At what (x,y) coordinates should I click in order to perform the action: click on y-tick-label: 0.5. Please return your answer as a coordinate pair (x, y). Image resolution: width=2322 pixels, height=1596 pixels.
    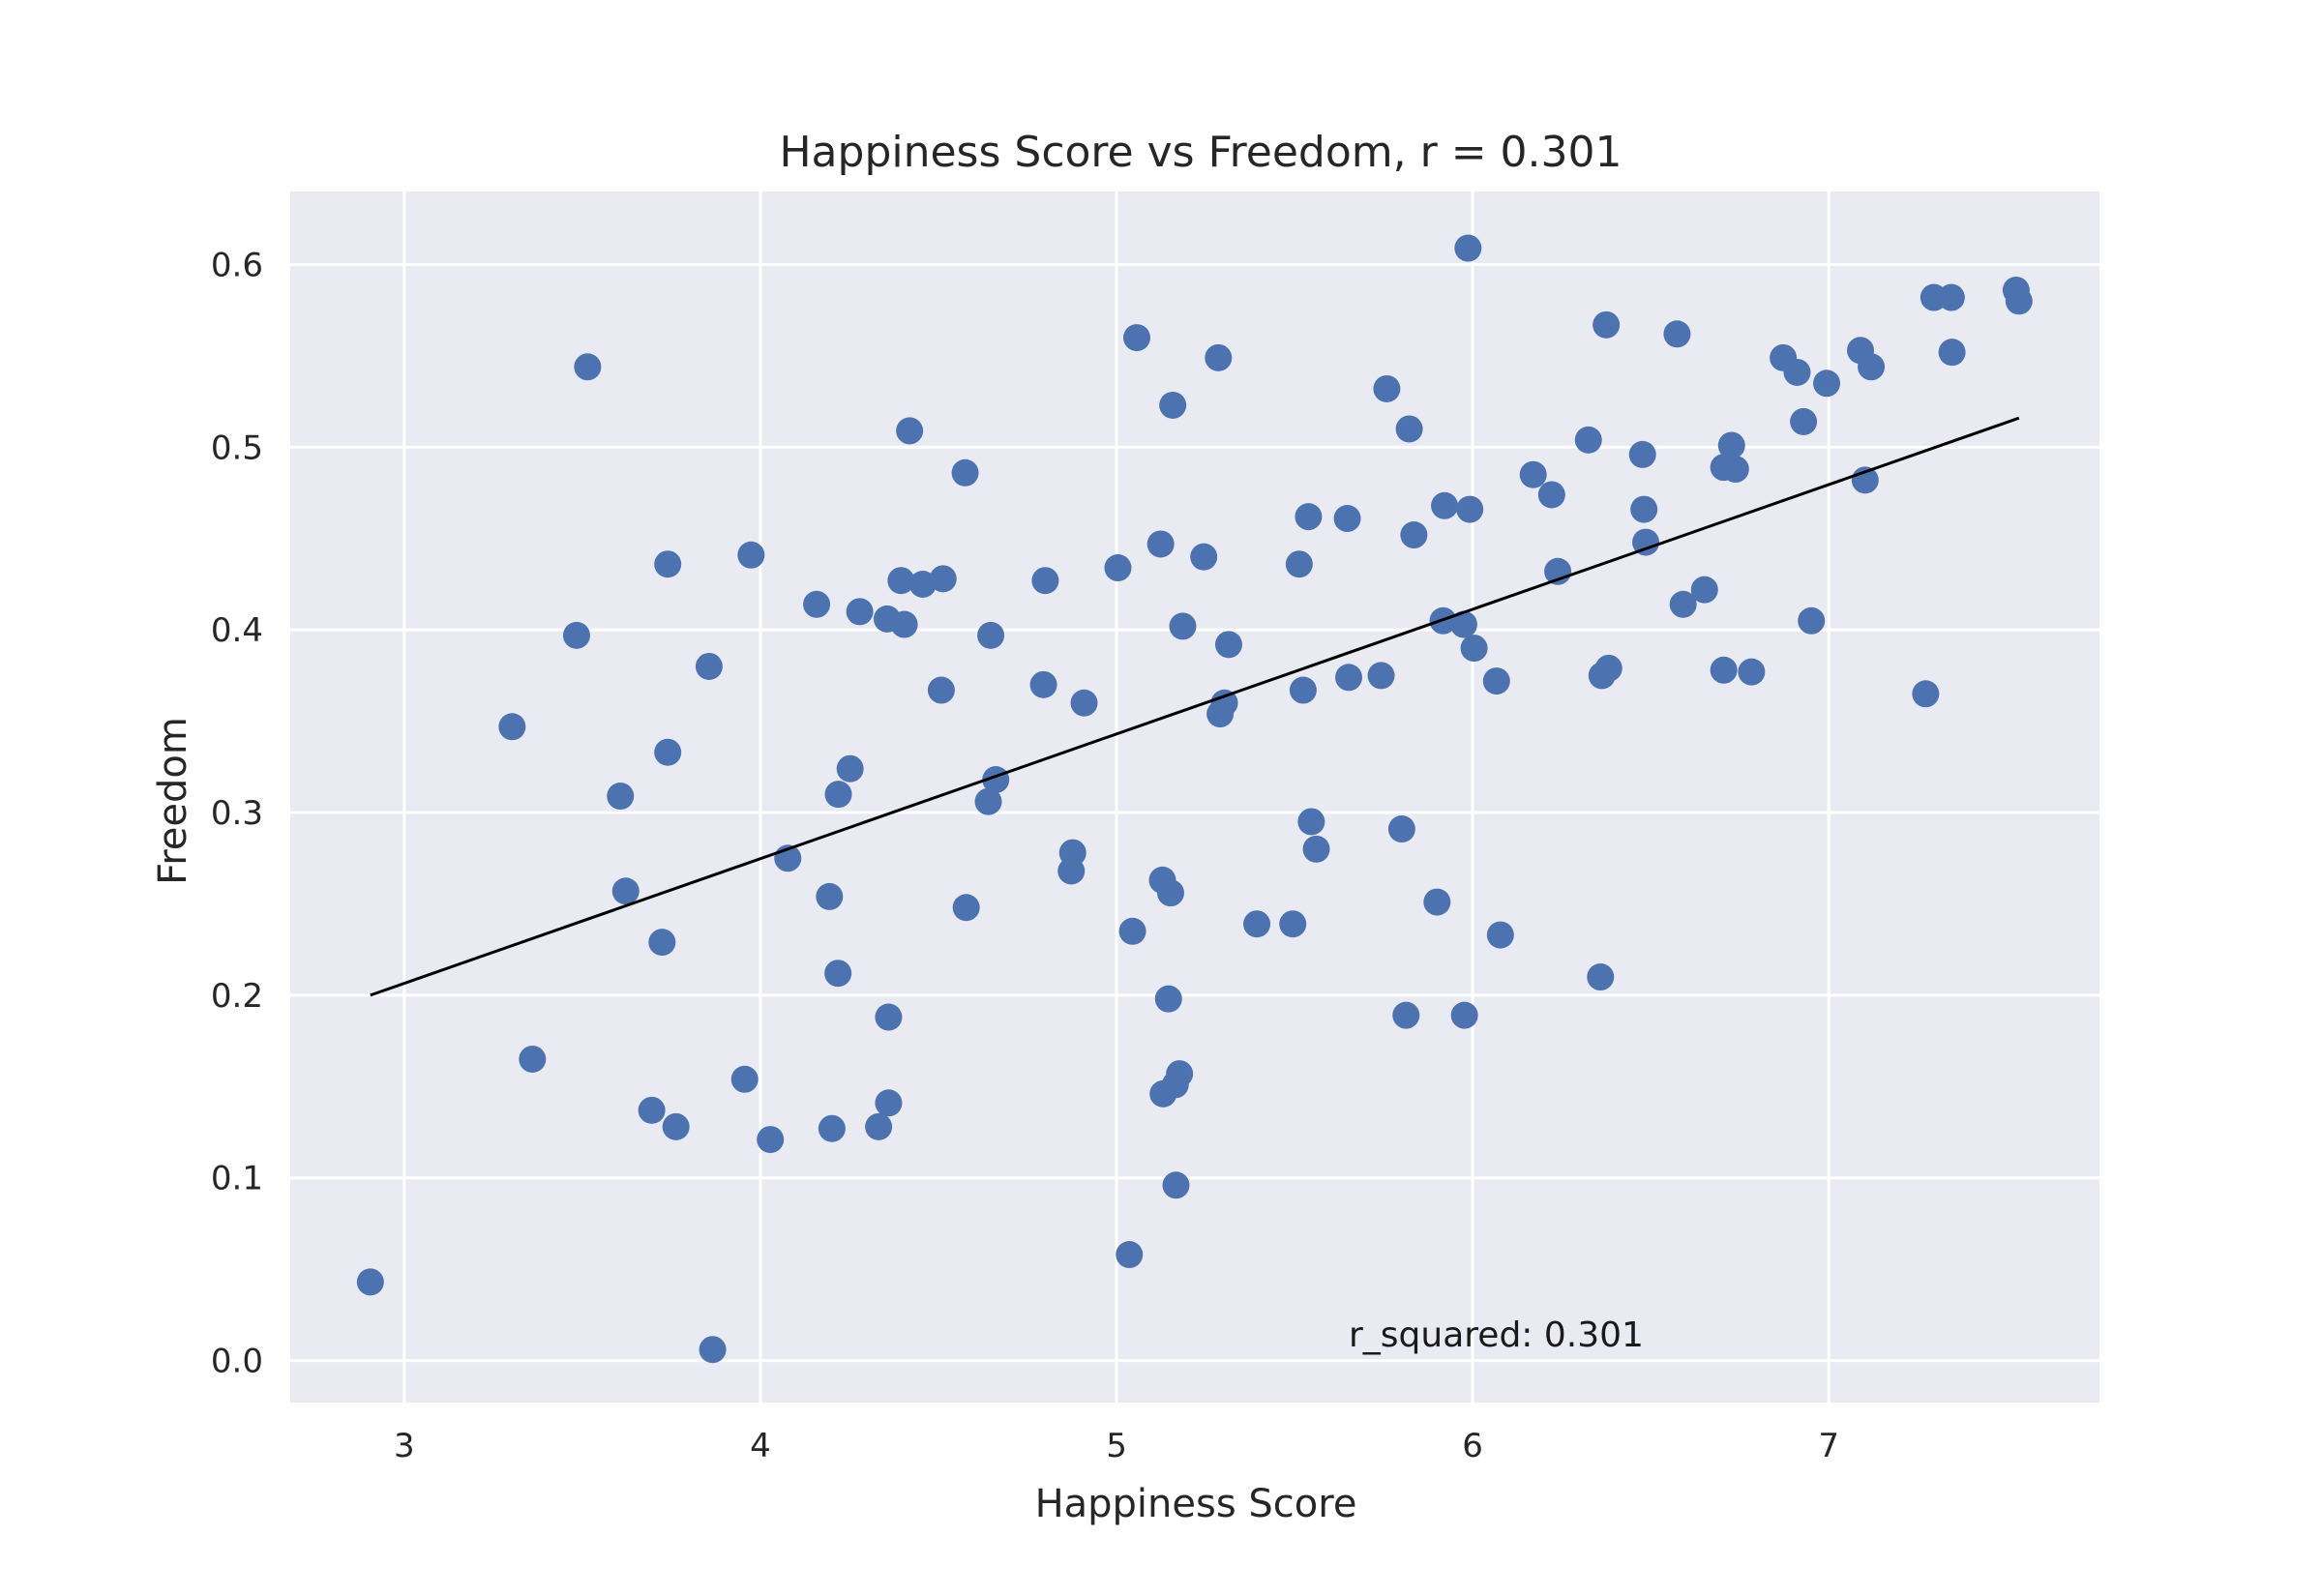
    Looking at the image, I should click on (237, 448).